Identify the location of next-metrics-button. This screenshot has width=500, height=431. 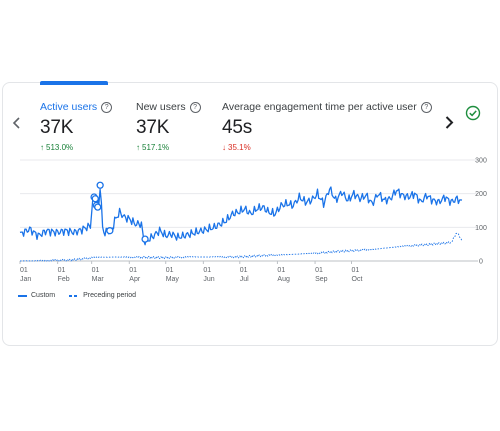
(449, 122).